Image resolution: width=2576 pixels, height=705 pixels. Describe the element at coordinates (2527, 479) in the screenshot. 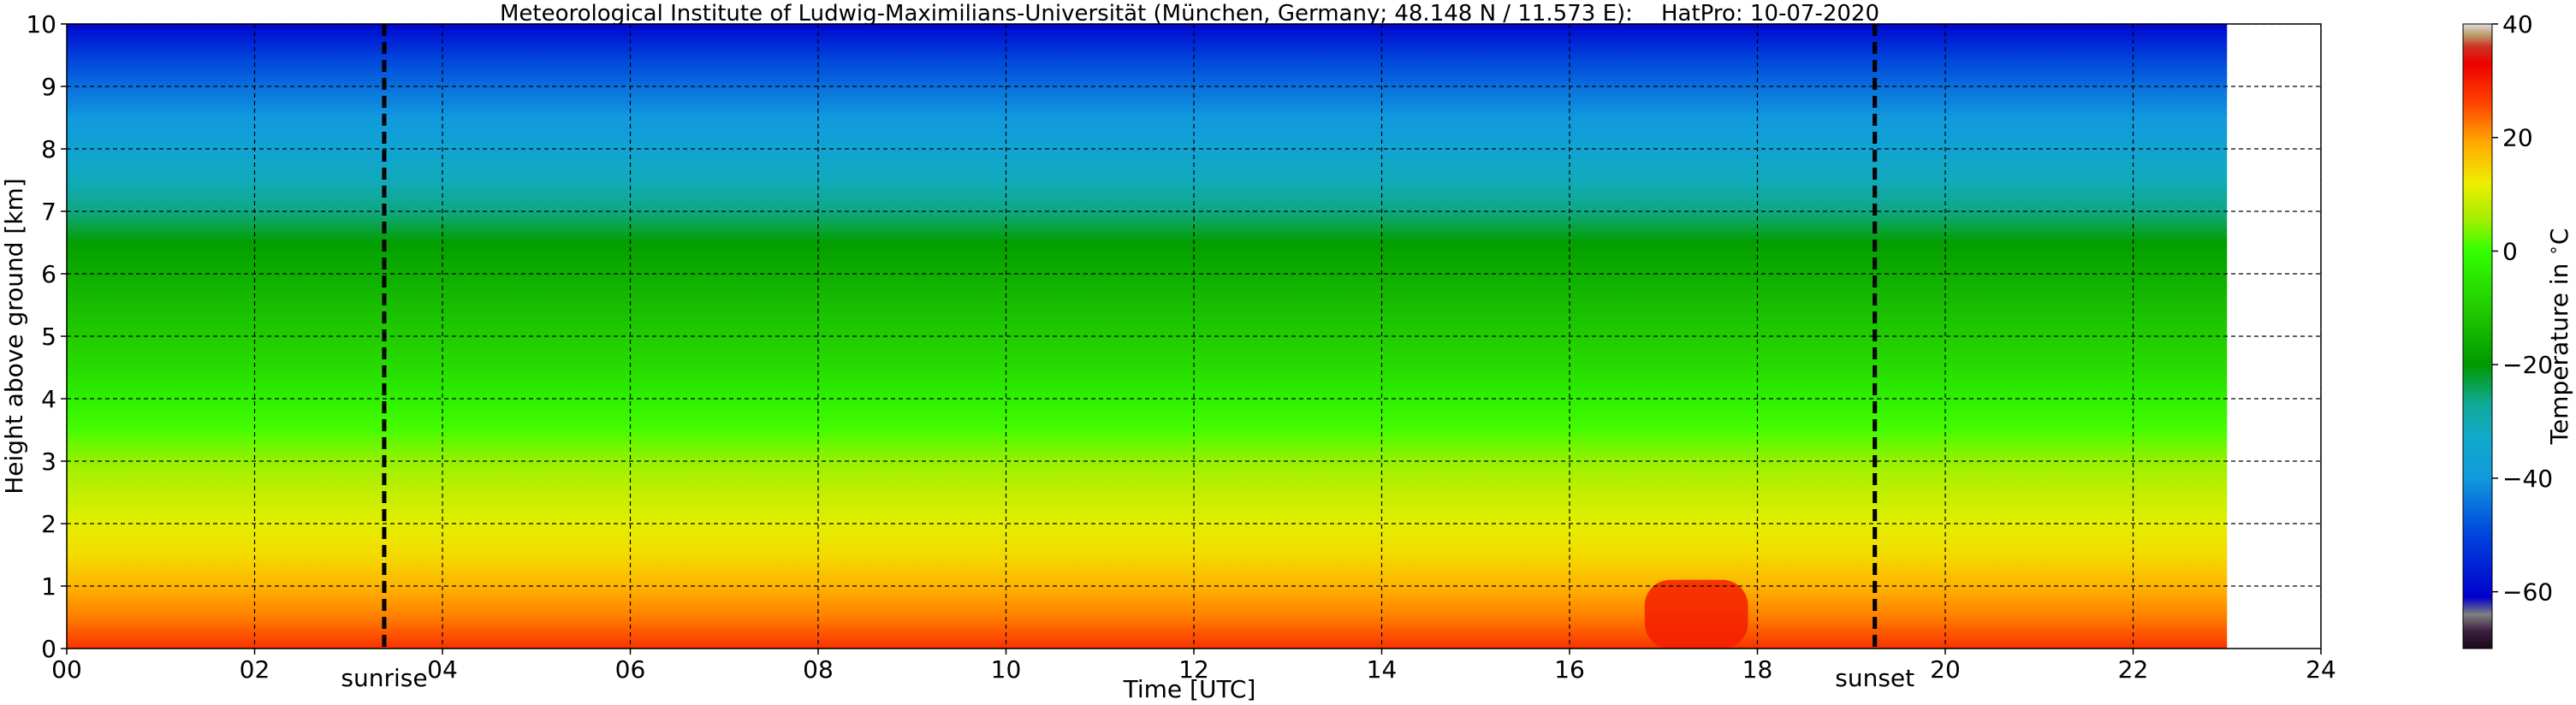

I see `colorbar-tick-label: −40` at that location.